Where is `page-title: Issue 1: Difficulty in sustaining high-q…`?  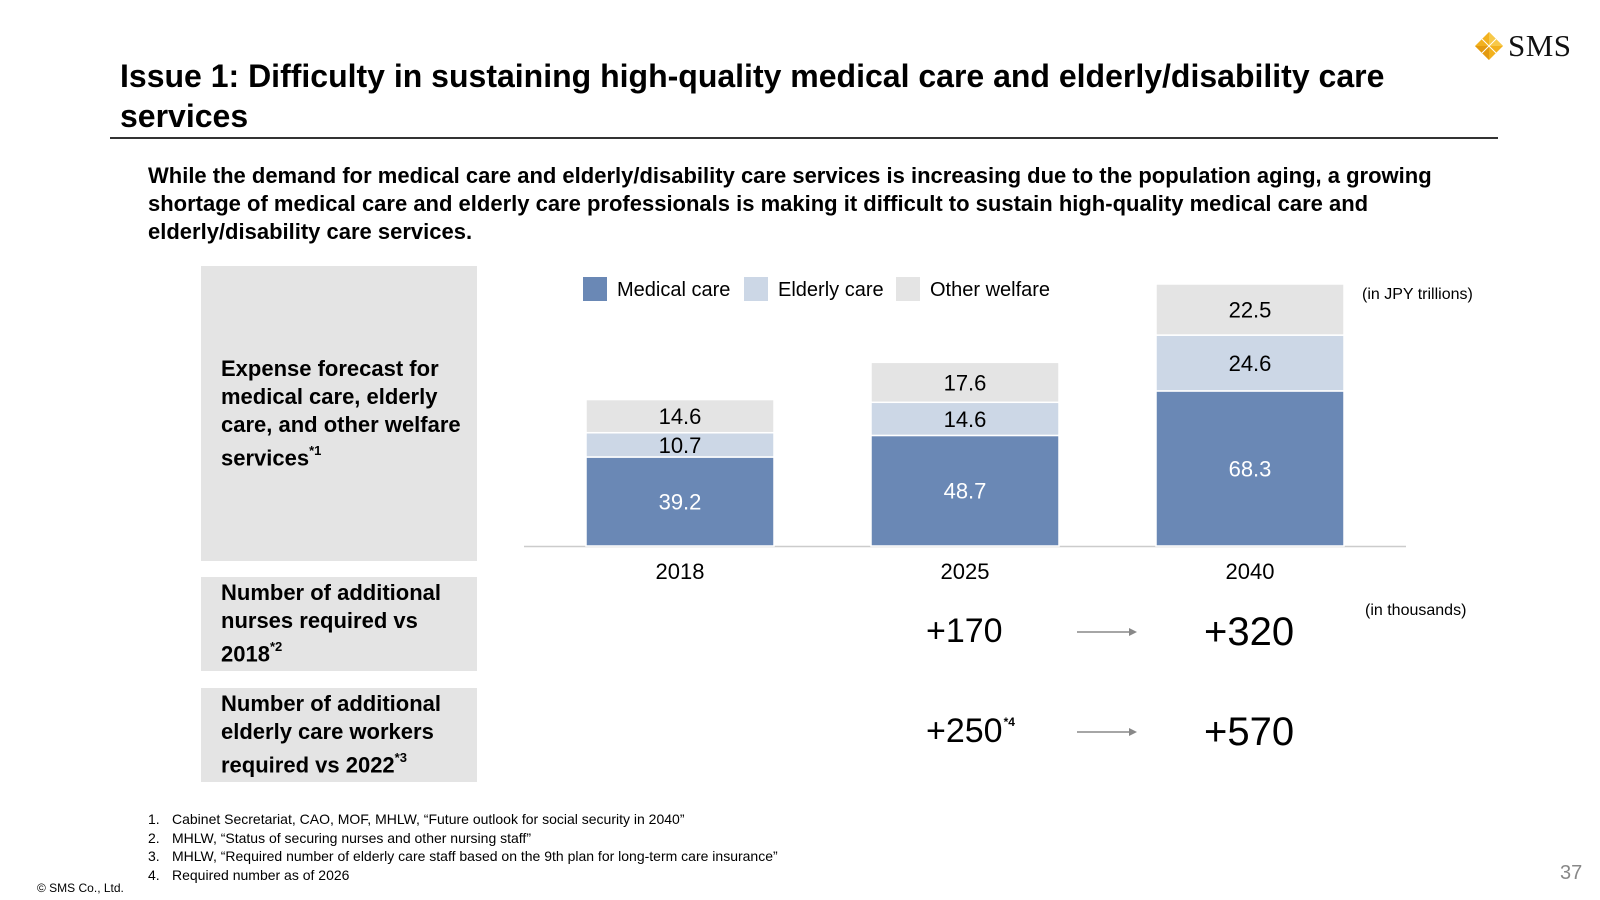 page-title: Issue 1: Difficulty in sustaining high-q… is located at coordinates (752, 96).